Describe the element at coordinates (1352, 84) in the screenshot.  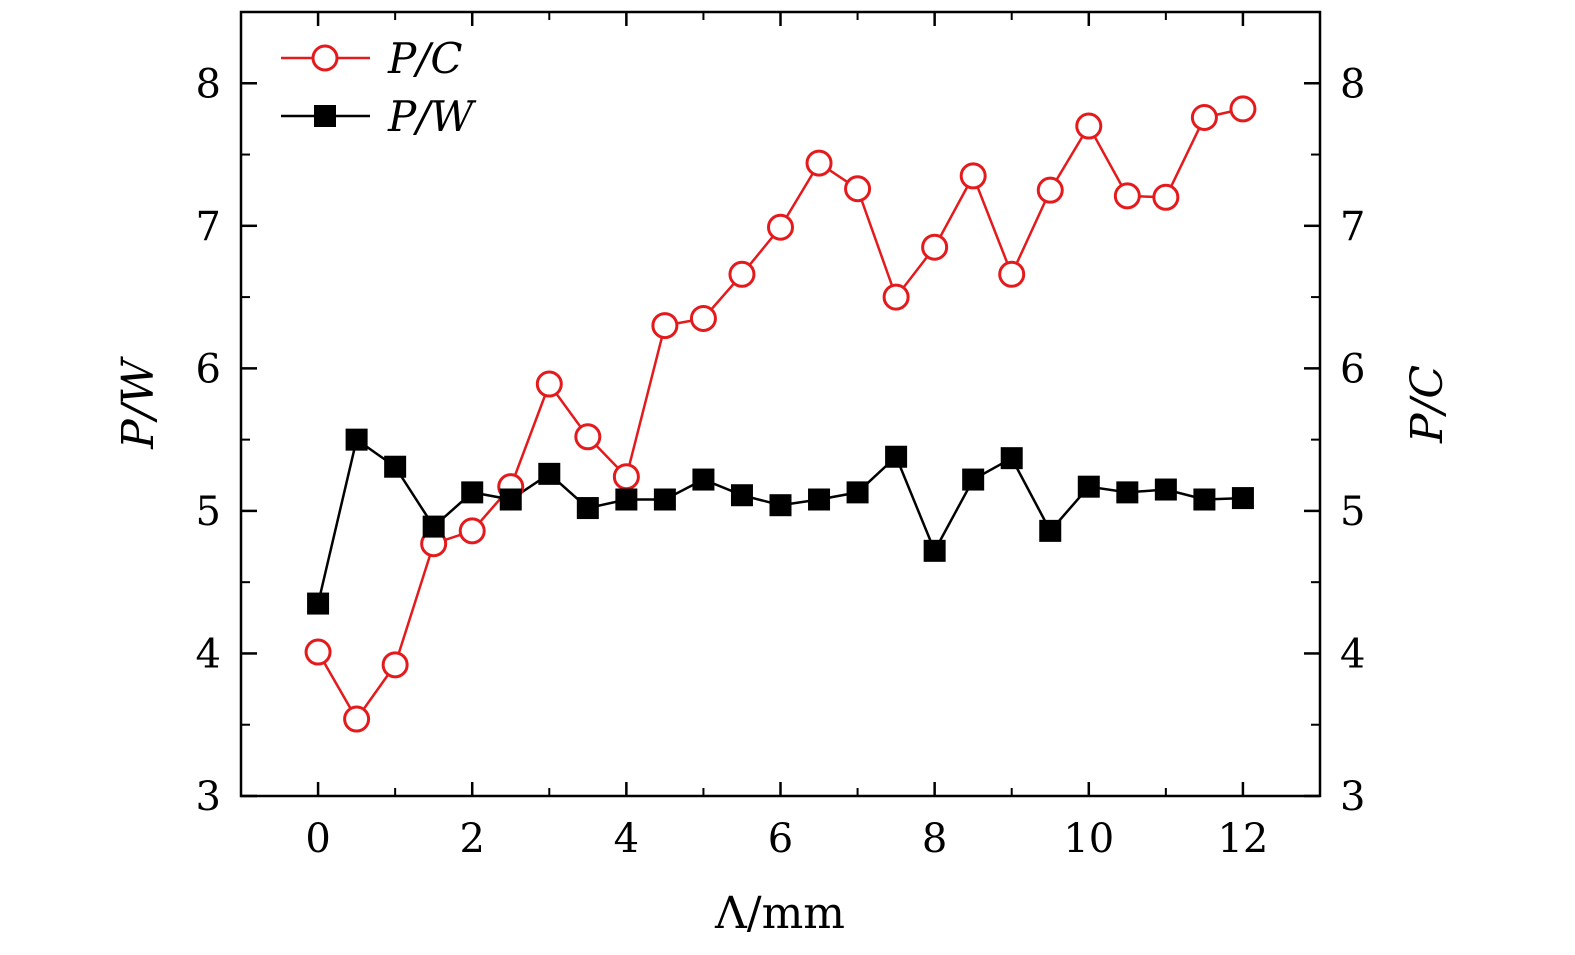
I see `y-tick-label-right: 8` at that location.